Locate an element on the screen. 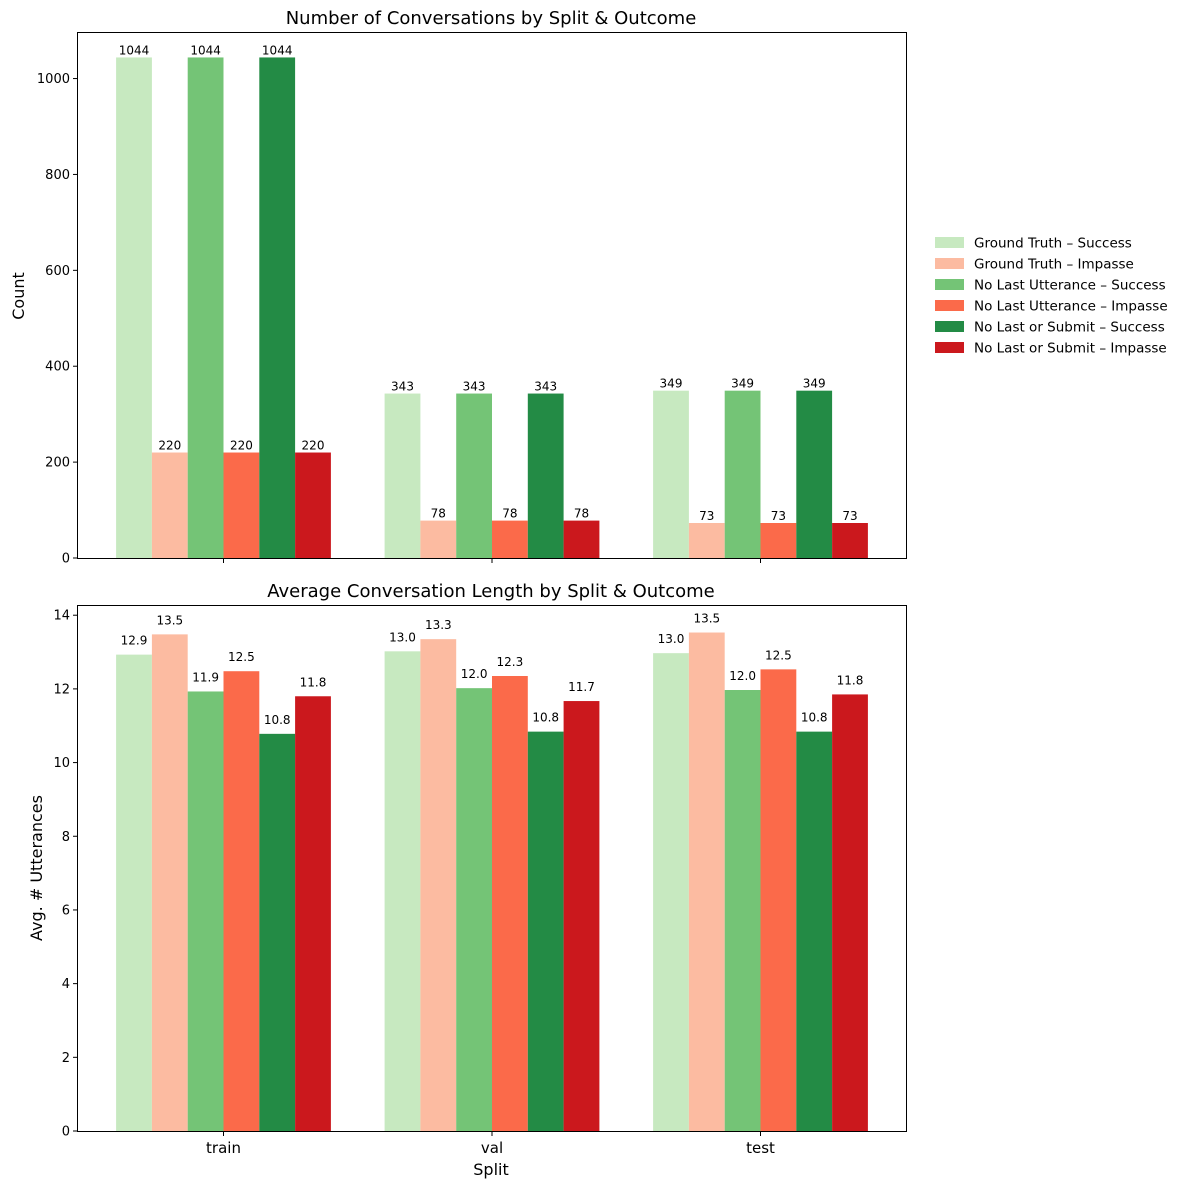  y-tick-label: 10 is located at coordinates (61, 763).